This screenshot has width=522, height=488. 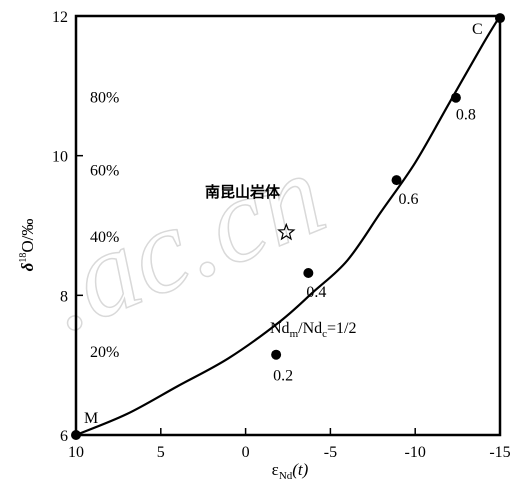 I want to click on mixing-point-label: 0.6, so click(x=409, y=199).